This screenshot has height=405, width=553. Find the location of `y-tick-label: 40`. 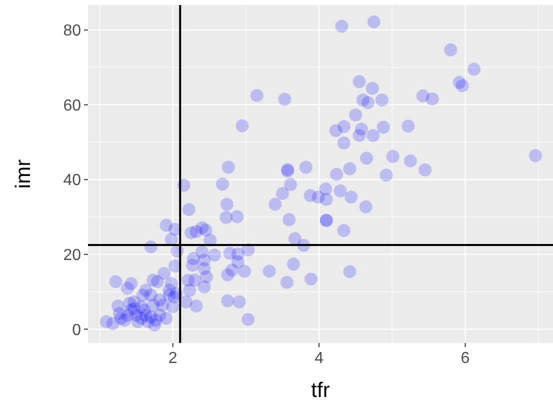

y-tick-label: 40 is located at coordinates (72, 181).